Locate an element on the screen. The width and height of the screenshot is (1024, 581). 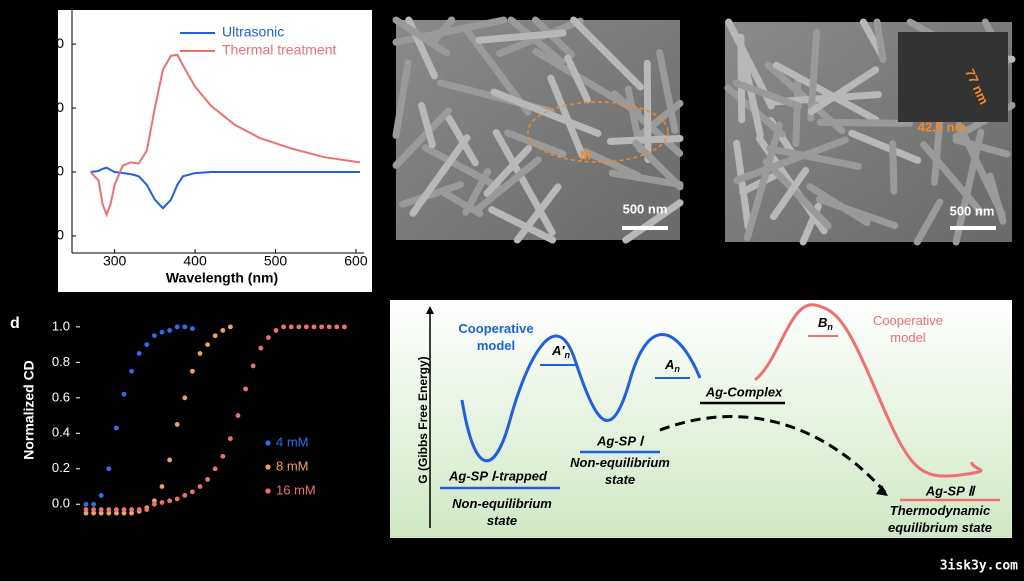
barrier-label: Bn is located at coordinates (825, 323).